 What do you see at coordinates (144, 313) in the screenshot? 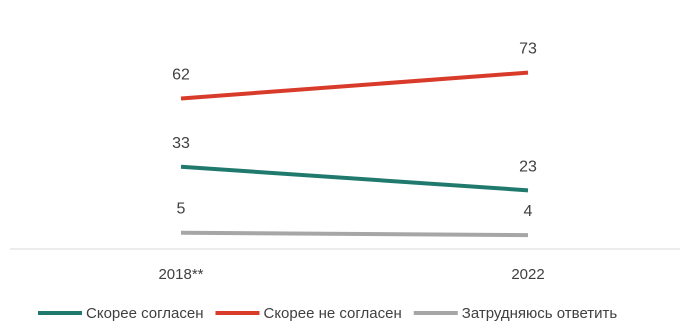
I see `legend-label-1: Скорее согласен` at bounding box center [144, 313].